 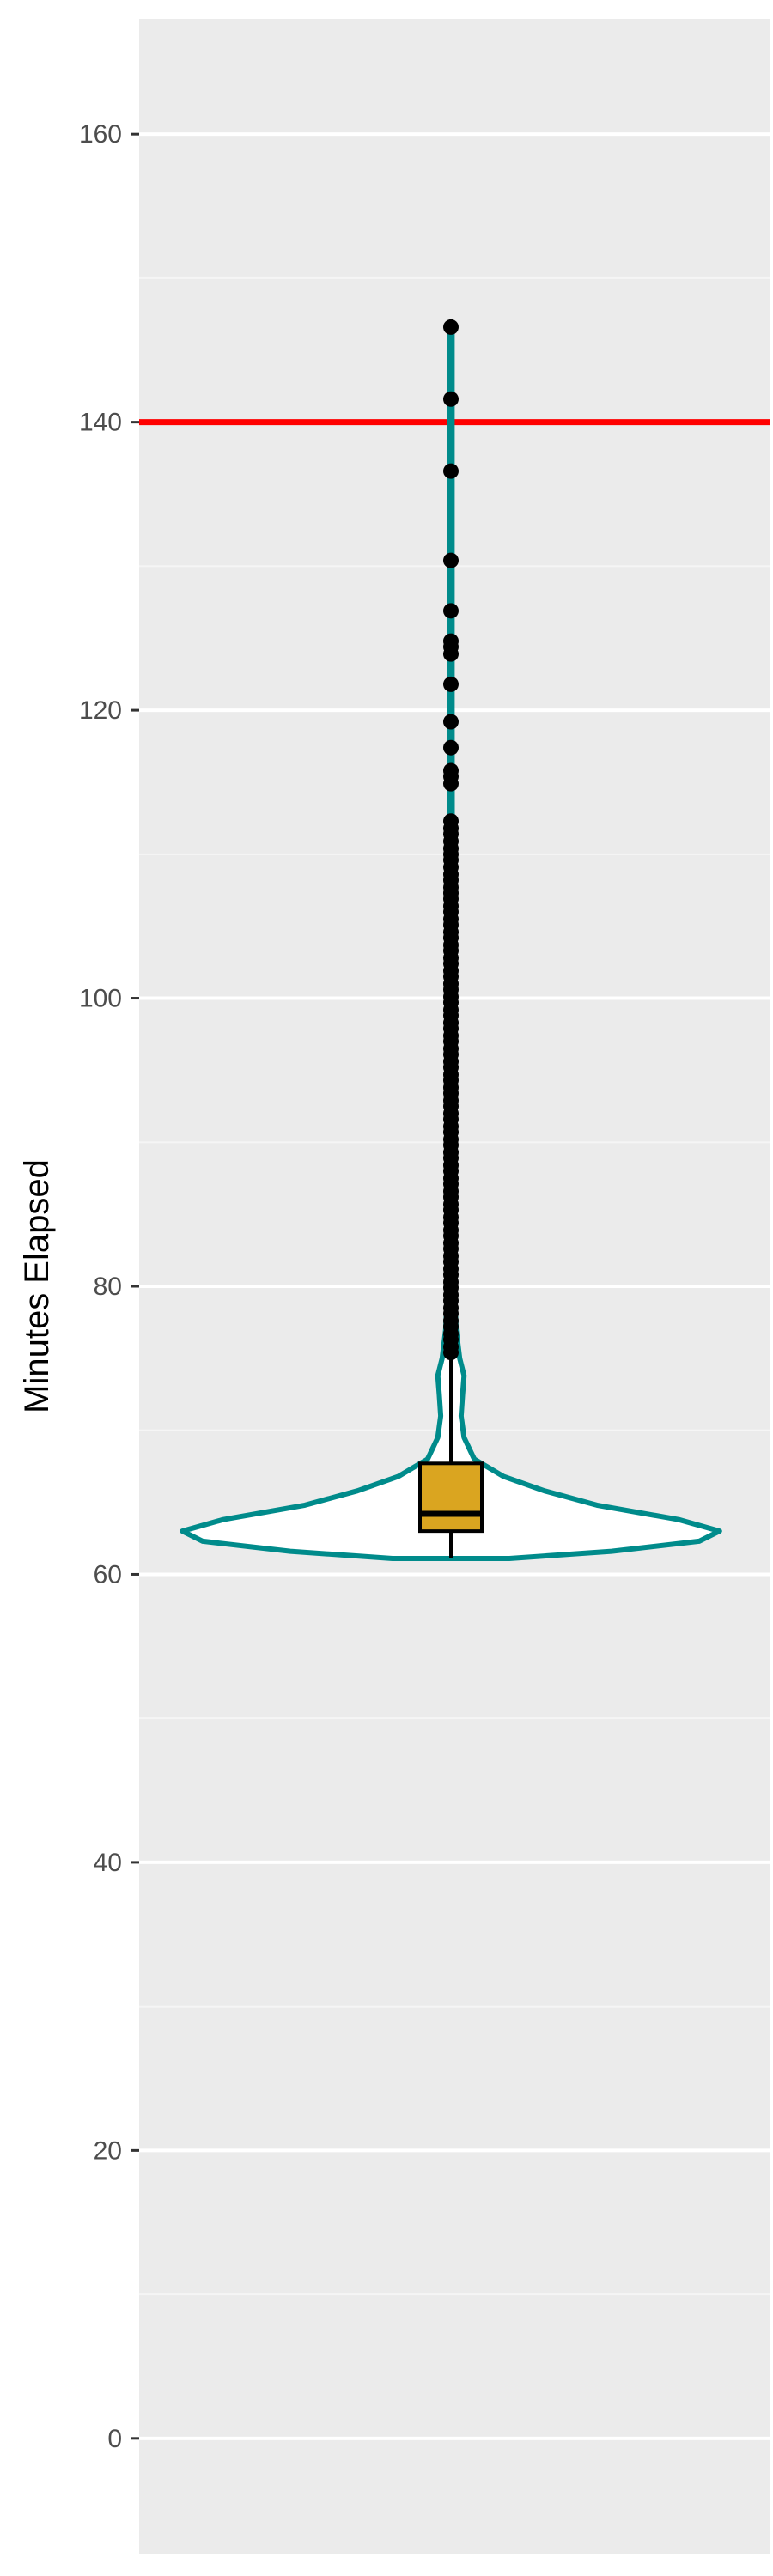 I want to click on y-tick-label: 100, so click(x=100, y=999).